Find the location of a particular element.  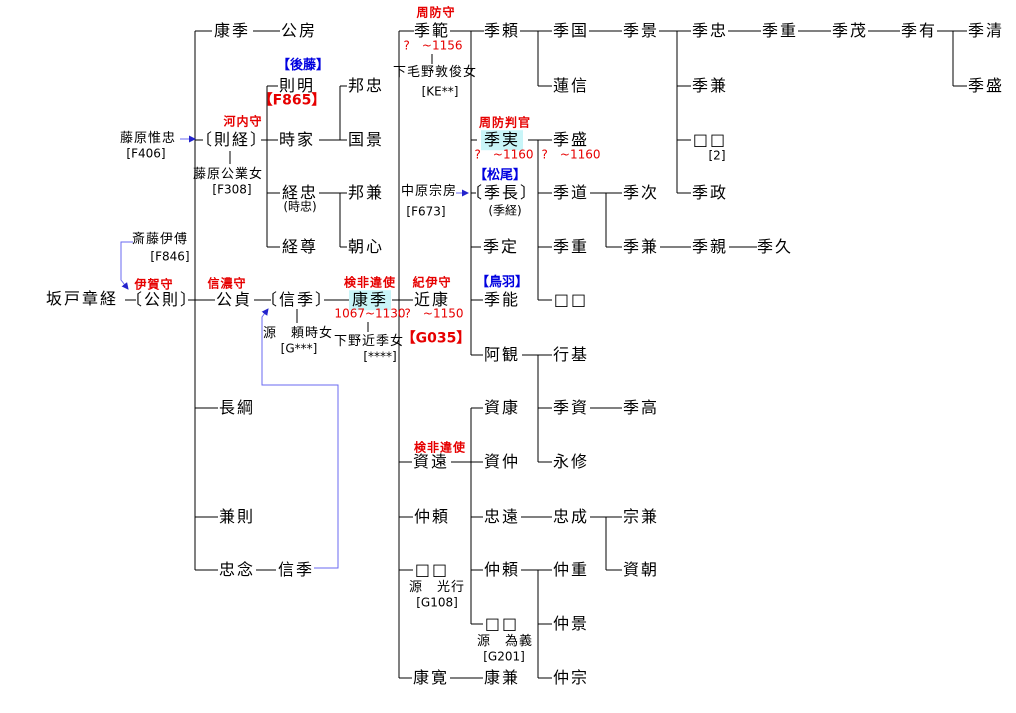

annotation: 藤原公業女 is located at coordinates (228, 174).